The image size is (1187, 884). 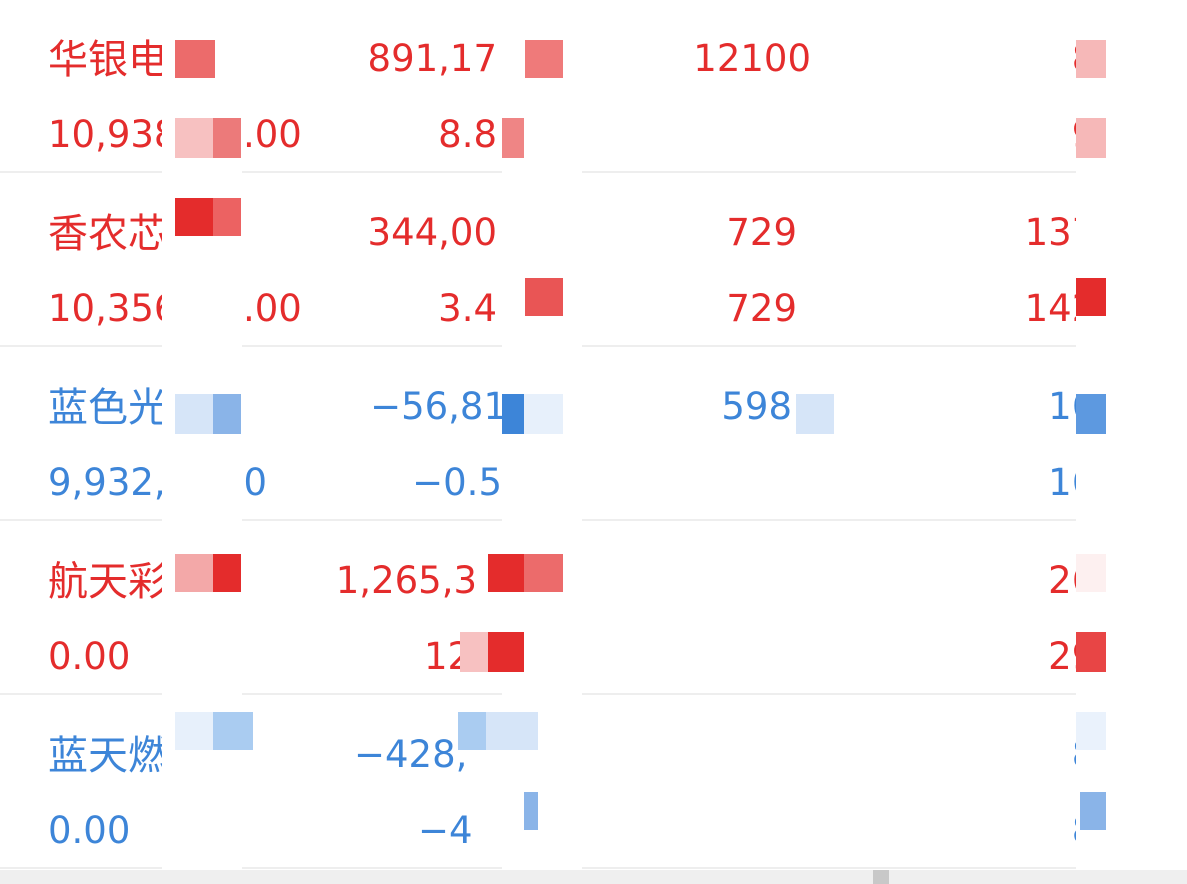 I want to click on net-inflow: 344,00, so click(x=432, y=232).